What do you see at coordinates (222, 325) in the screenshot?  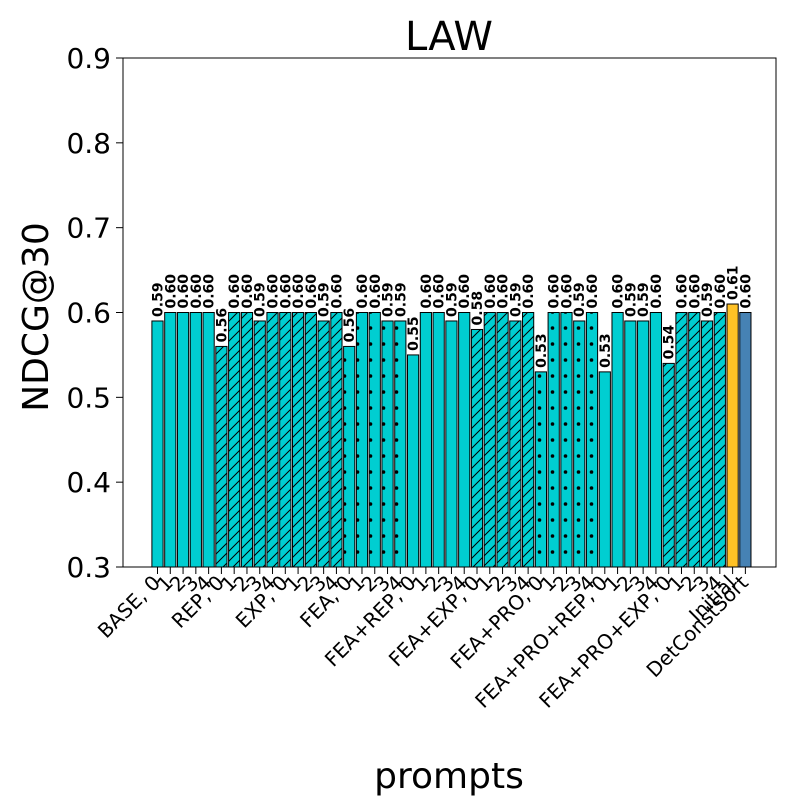 I see `value-label-5: 0.56` at bounding box center [222, 325].